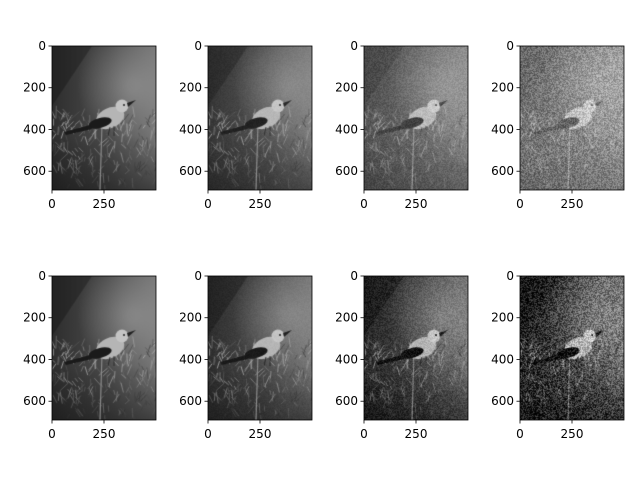 The width and height of the screenshot is (640, 480). I want to click on panel-4-image, so click(572, 118).